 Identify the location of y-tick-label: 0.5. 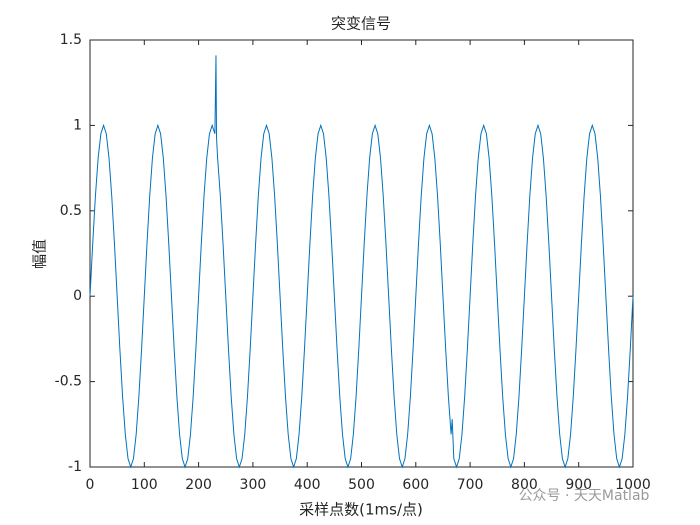
(71, 211).